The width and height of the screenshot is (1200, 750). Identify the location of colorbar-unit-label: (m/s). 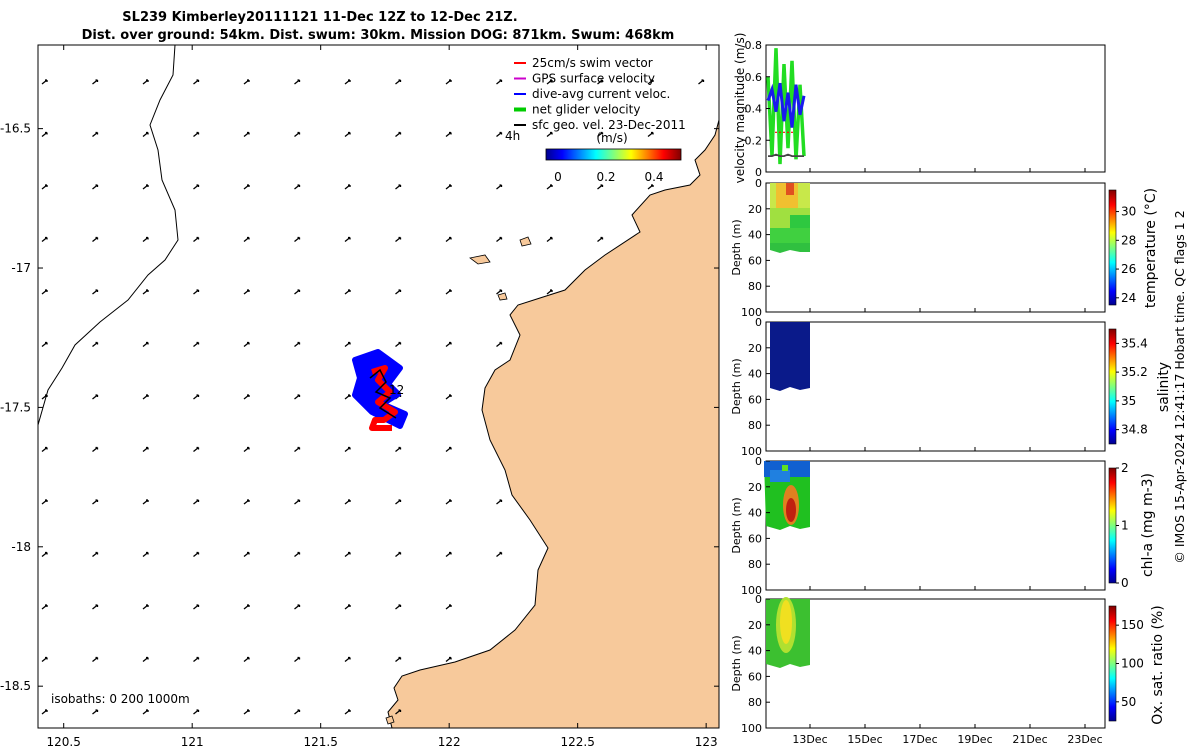
(611, 138).